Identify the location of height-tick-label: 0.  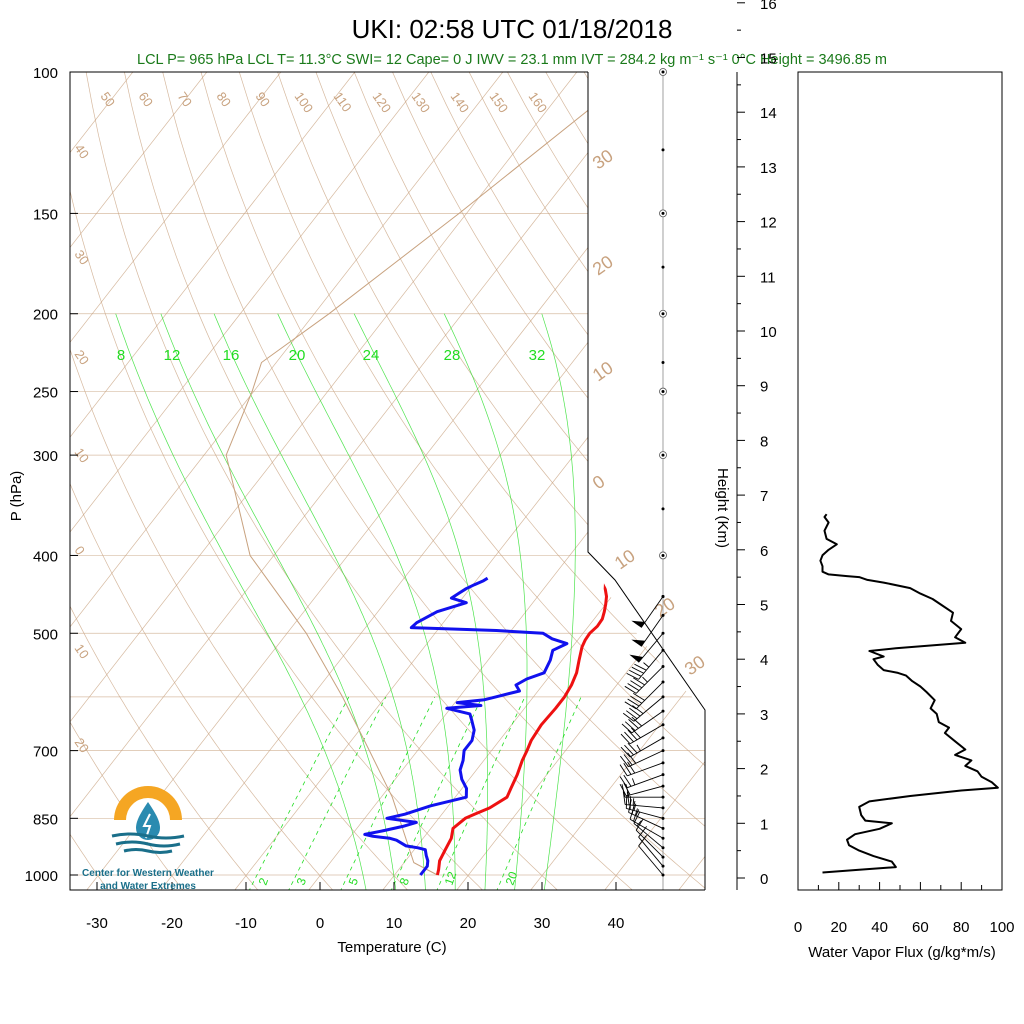
(764, 879).